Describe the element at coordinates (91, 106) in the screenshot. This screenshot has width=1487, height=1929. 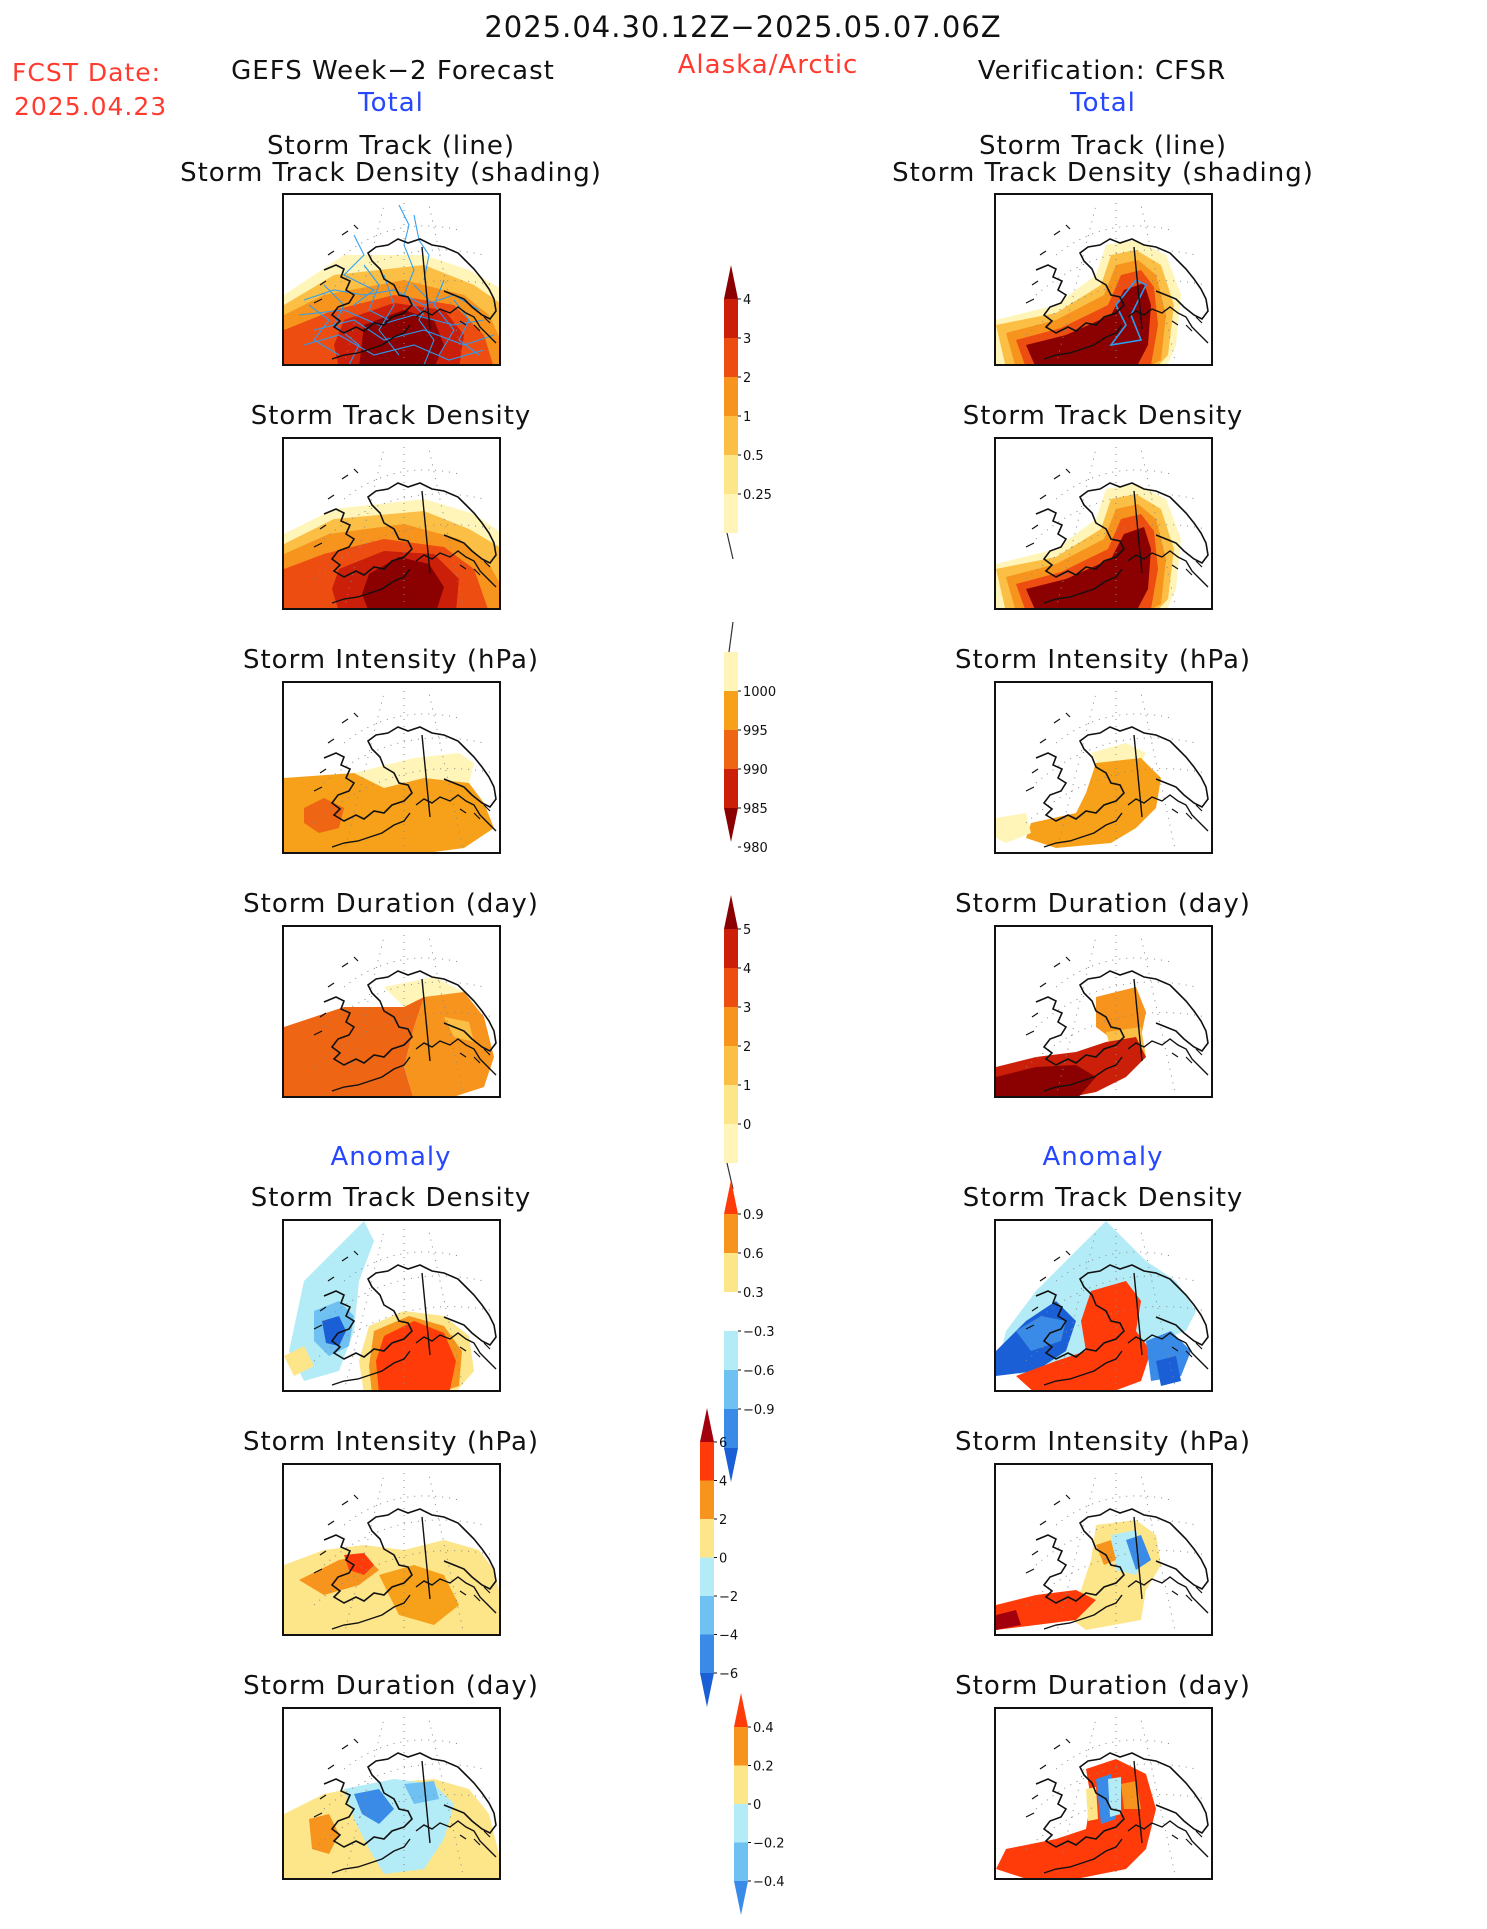
I see `fcst-date-value: 2025.04.23` at that location.